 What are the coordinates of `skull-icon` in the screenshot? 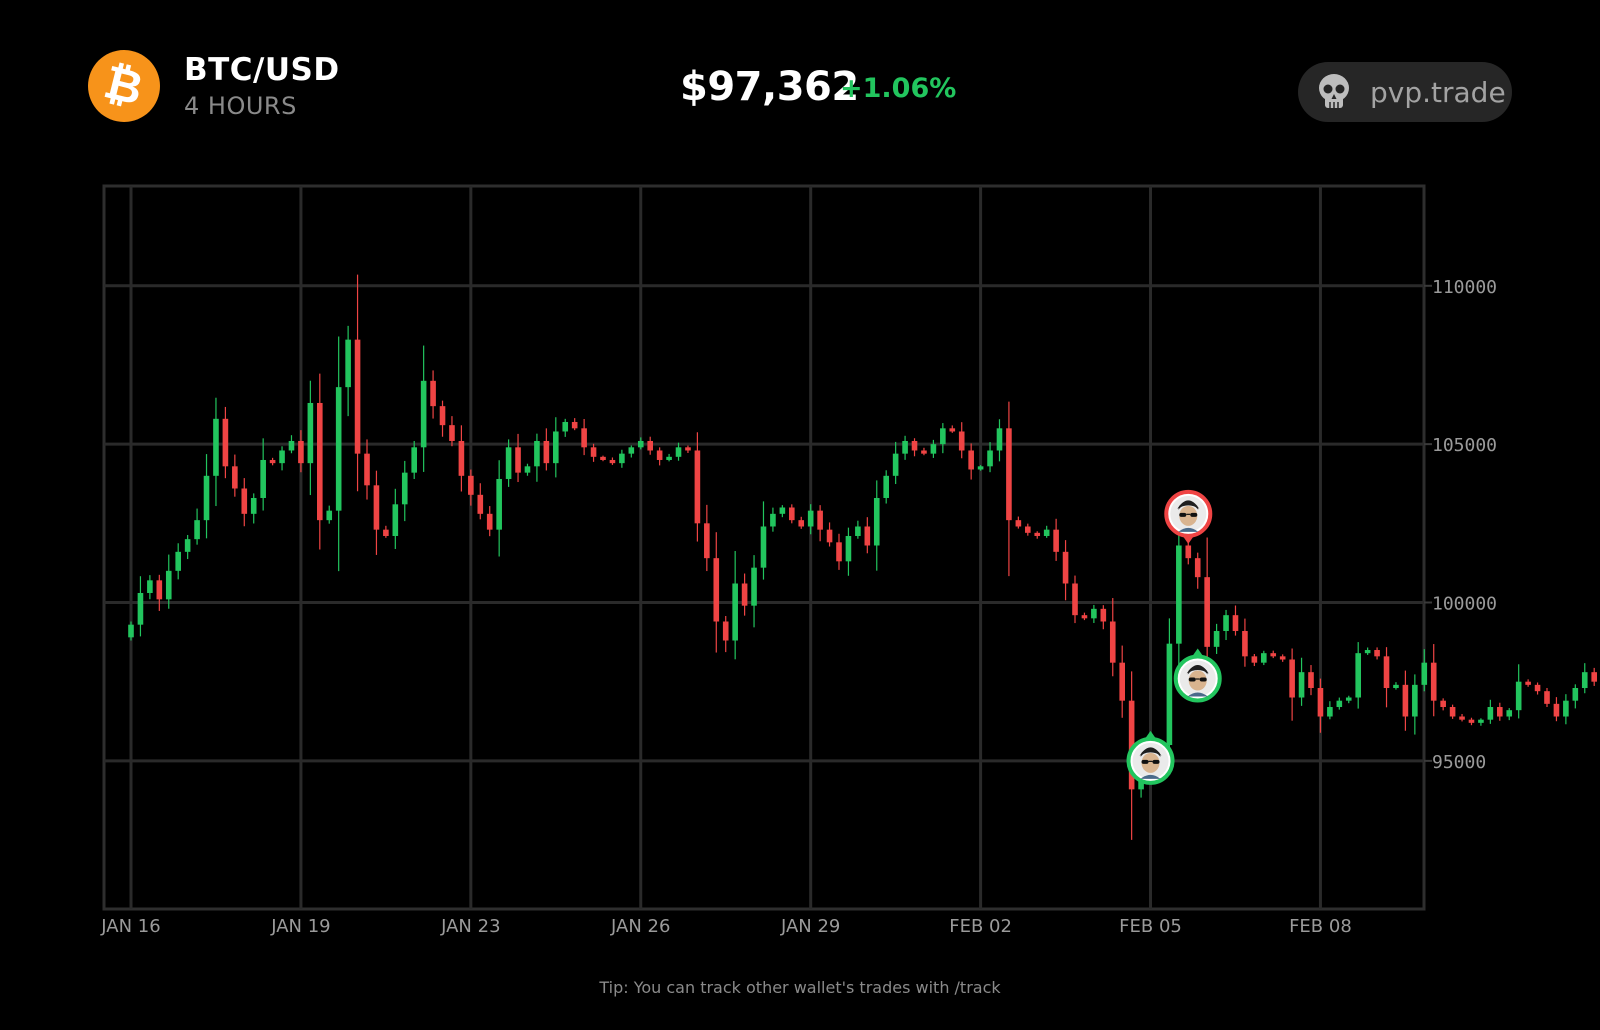 It's located at (1334, 92).